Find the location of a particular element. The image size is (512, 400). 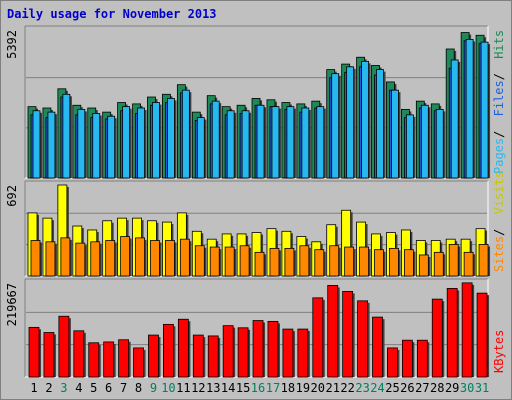

day-label-1: 1 is located at coordinates (33, 388).